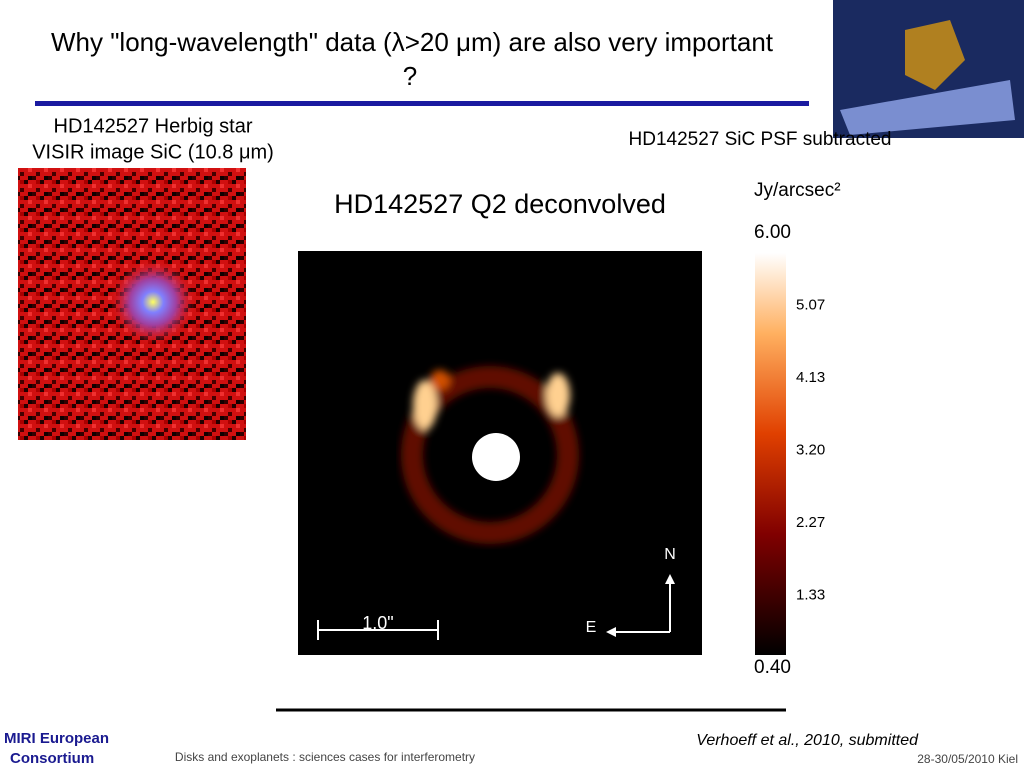 The image size is (1024, 768). Describe the element at coordinates (928, 69) in the screenshot. I see `telescope-image` at that location.